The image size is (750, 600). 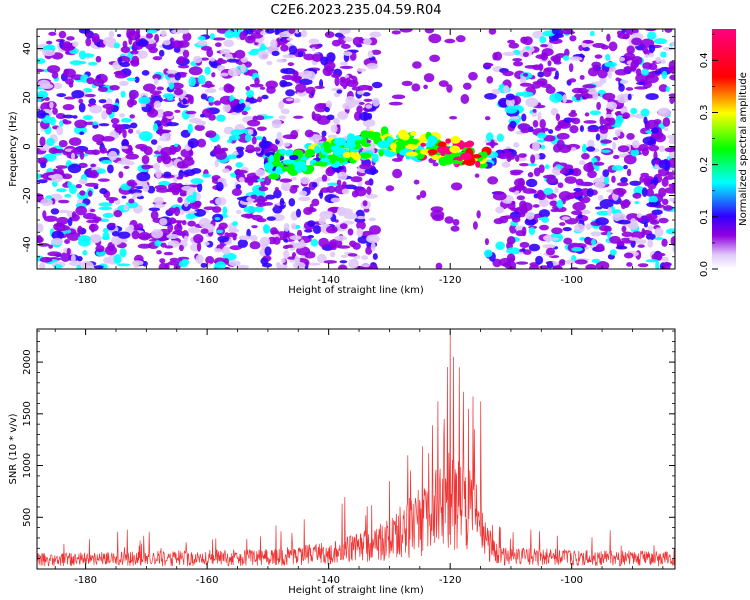 What do you see at coordinates (27, 413) in the screenshot?
I see `y-tick-label: 1500` at bounding box center [27, 413].